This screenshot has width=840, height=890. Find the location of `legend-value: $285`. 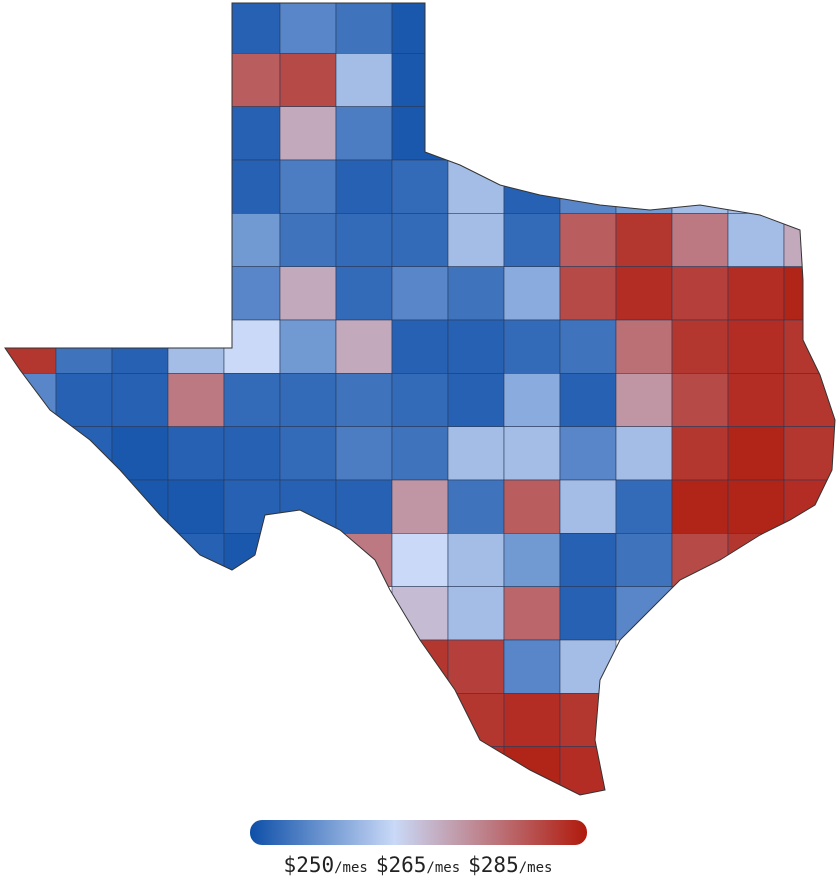

legend-value: $285 is located at coordinates (493, 865).